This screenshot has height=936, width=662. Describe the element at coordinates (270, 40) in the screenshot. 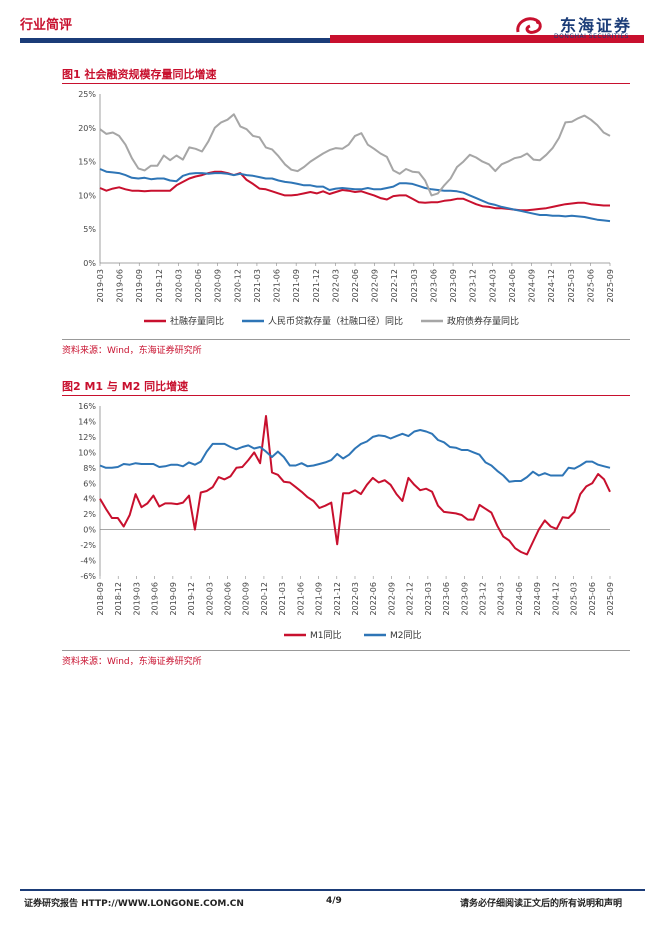

I see `header-divider-blue` at that location.